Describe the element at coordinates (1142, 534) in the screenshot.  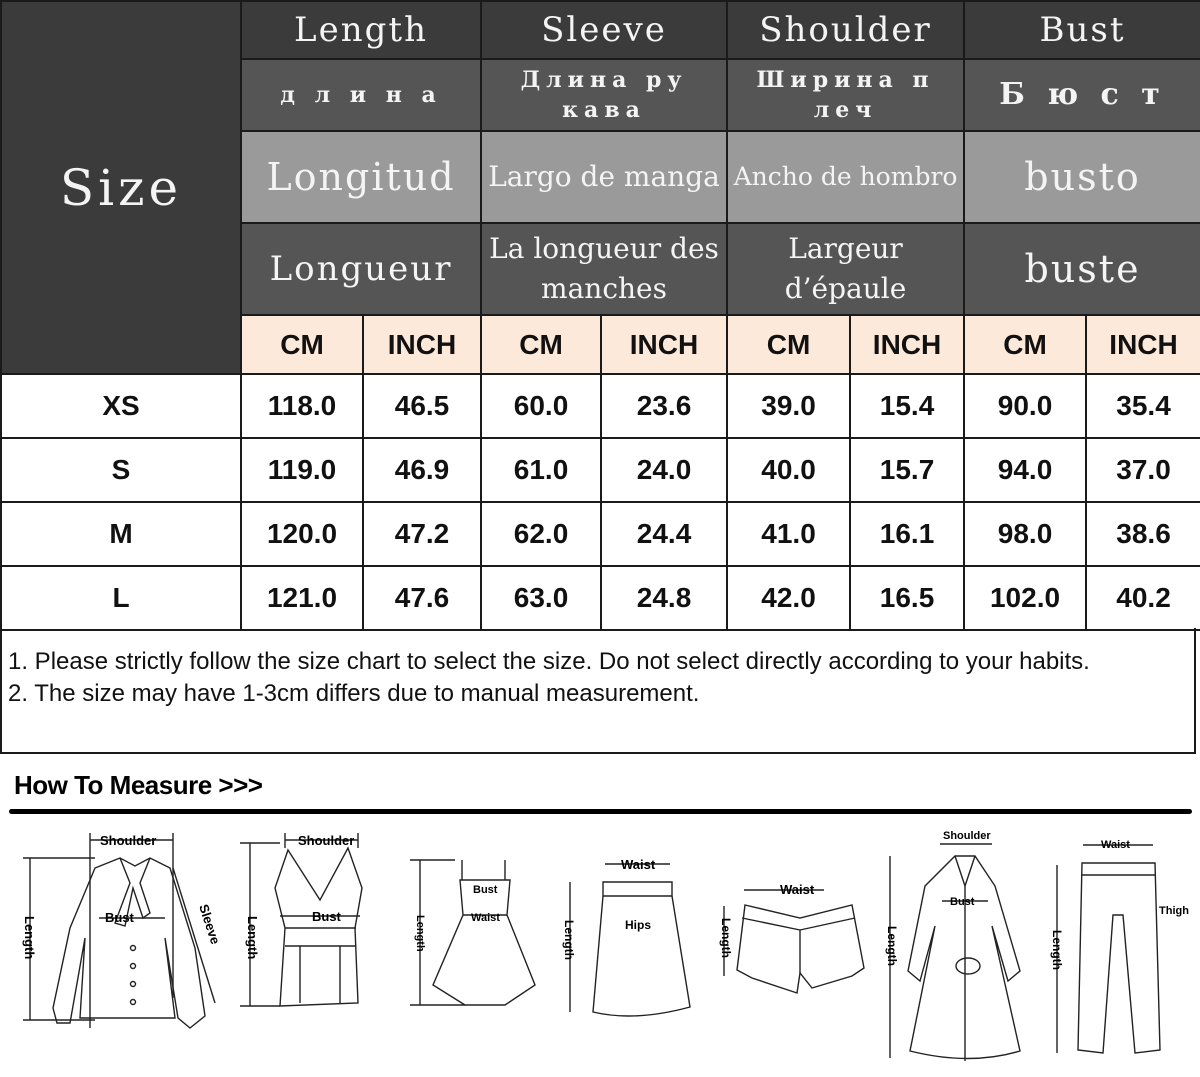
I see `measurement-cell: 38.6` at that location.